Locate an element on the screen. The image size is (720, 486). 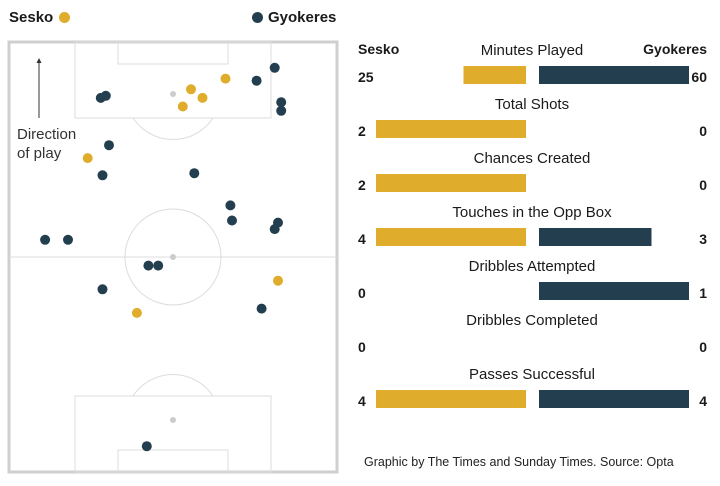
bottom-penalty-arc is located at coordinates (173, 385).